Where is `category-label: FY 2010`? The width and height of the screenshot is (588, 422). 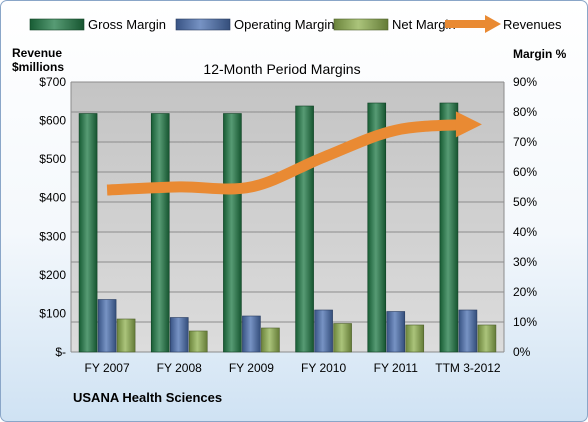 category-label: FY 2010 is located at coordinates (323, 368).